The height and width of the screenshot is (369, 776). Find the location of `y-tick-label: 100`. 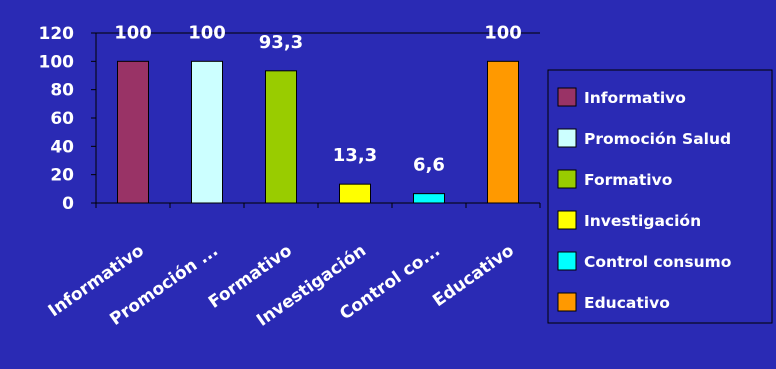

y-tick-label: 100 is located at coordinates (57, 62).